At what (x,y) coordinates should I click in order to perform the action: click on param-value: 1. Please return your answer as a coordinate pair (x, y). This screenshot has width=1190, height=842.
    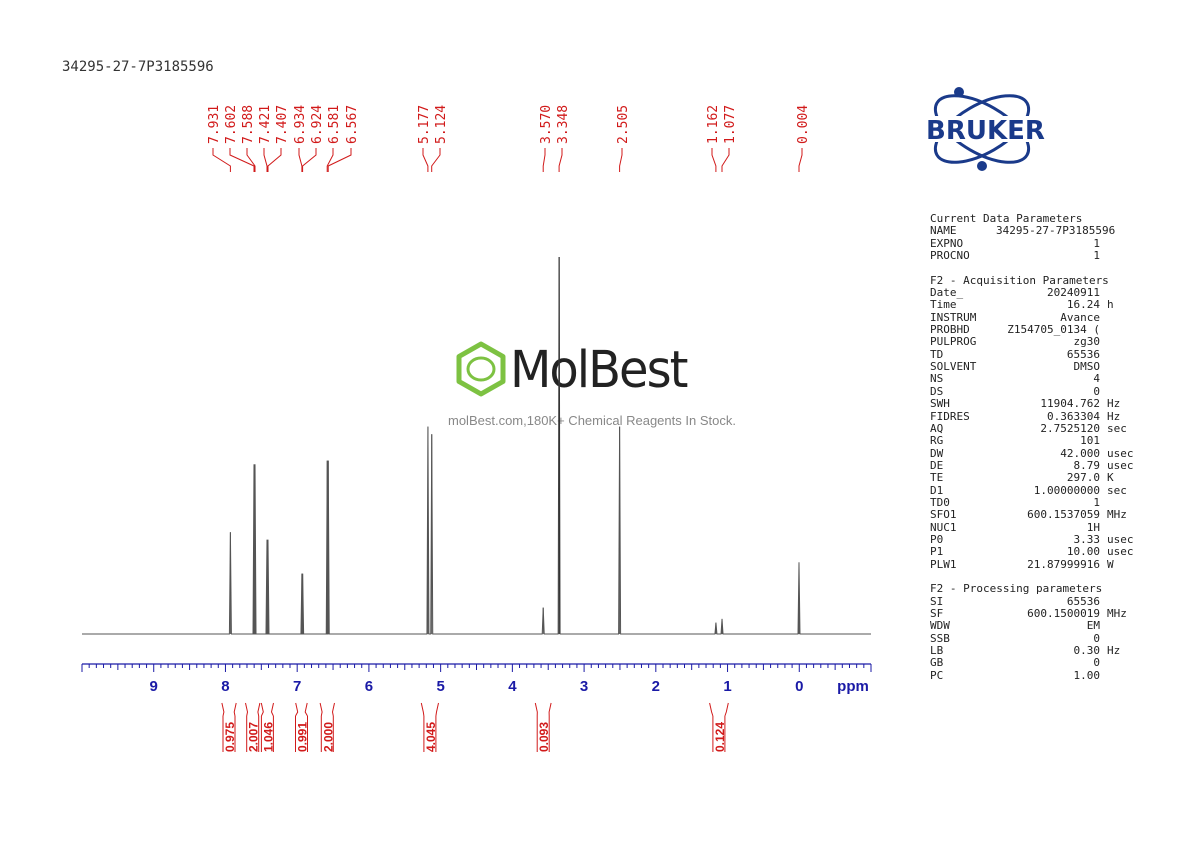
    Looking at the image, I should click on (1096, 243).